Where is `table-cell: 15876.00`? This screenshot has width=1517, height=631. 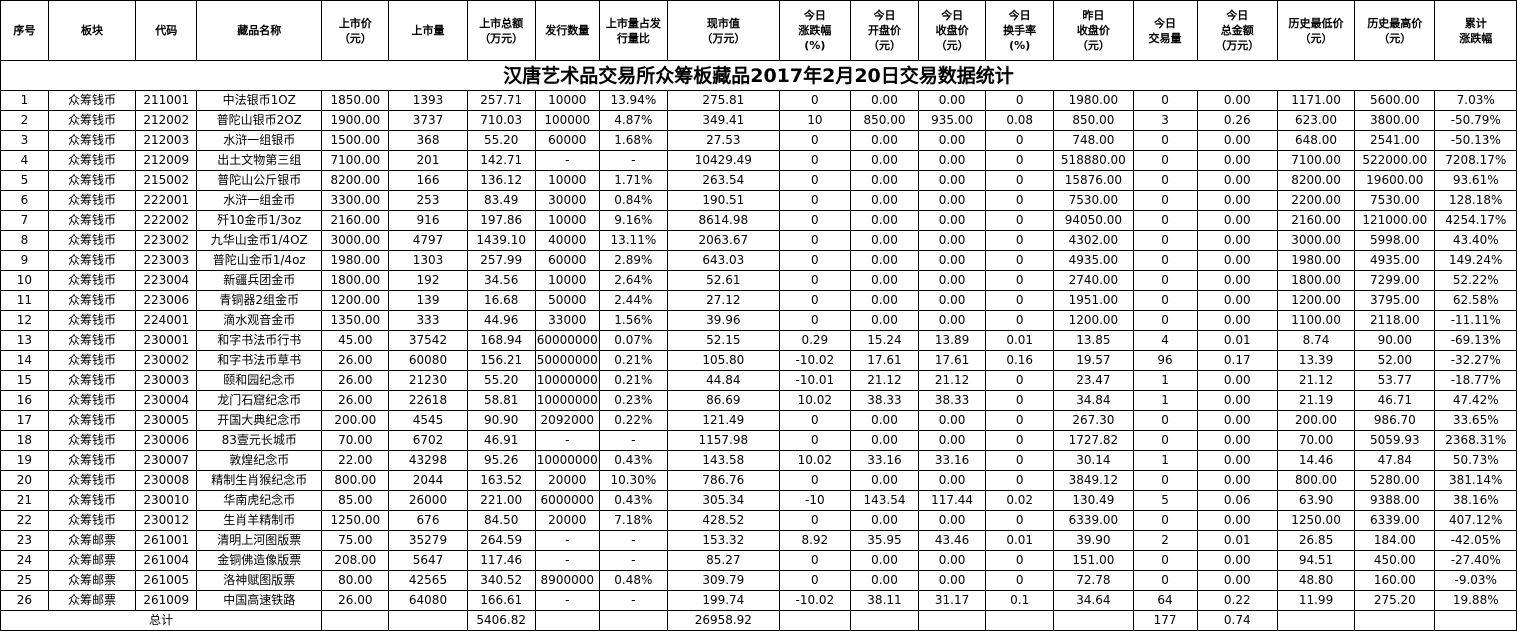 table-cell: 15876.00 is located at coordinates (1093, 180).